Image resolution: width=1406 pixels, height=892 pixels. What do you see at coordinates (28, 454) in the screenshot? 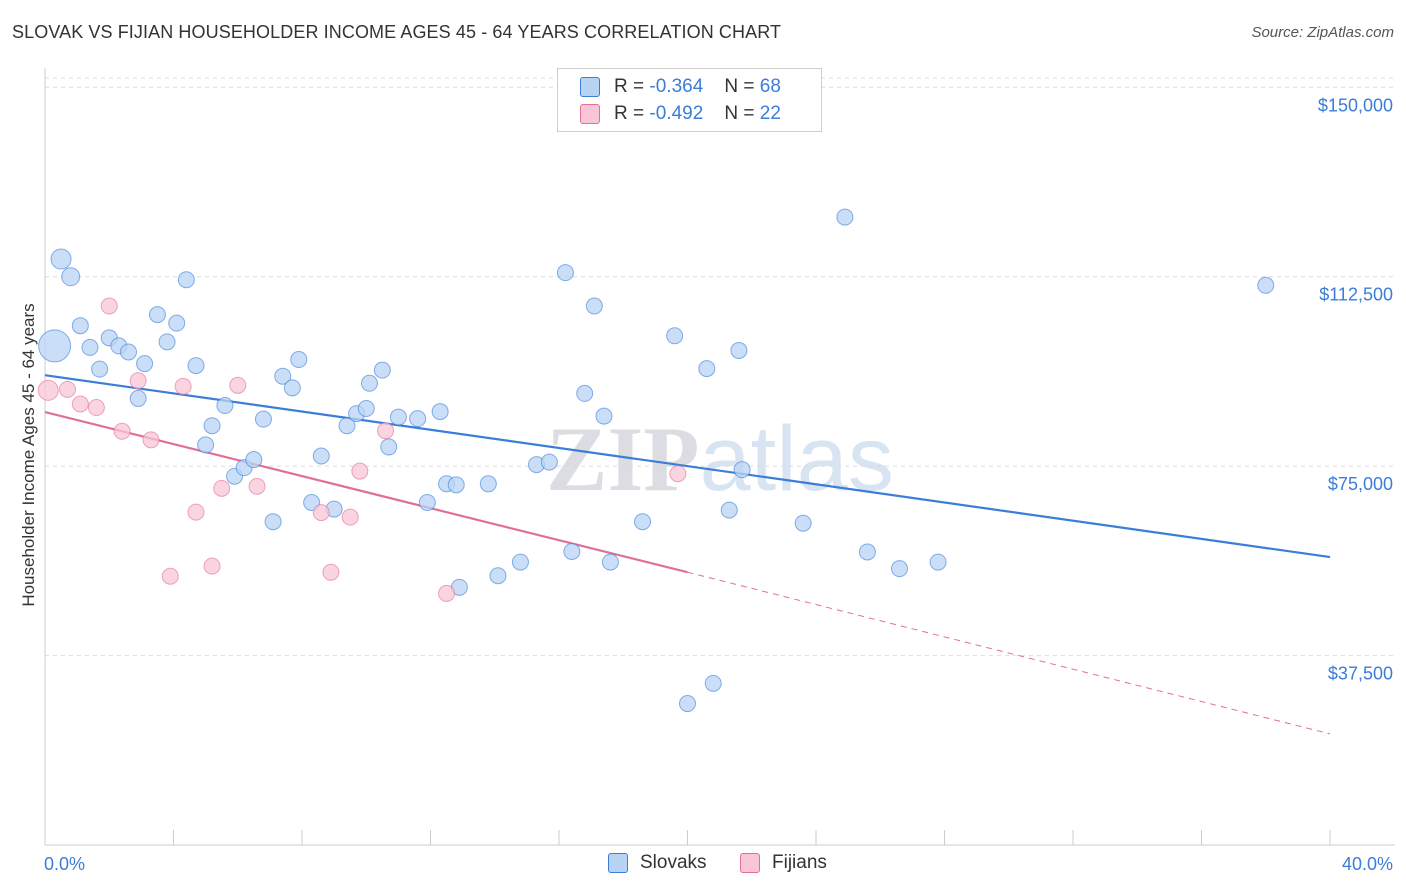
I see `y-axis-title: Householder Income Ages 45 - 64 years` at bounding box center [28, 454].